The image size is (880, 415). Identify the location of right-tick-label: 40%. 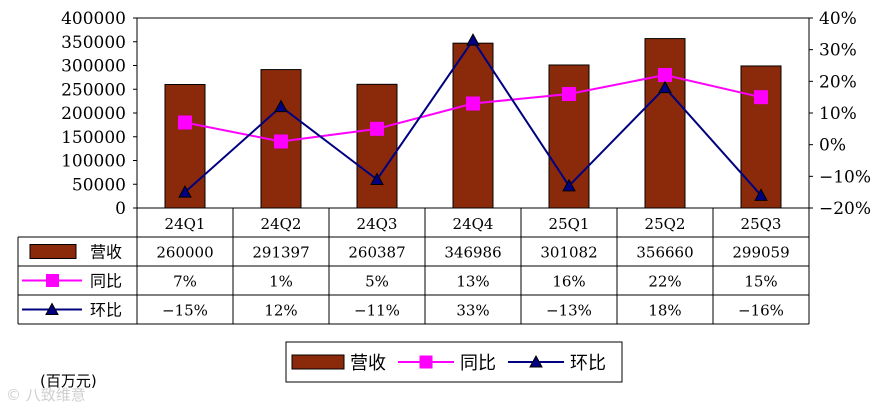
(838, 19).